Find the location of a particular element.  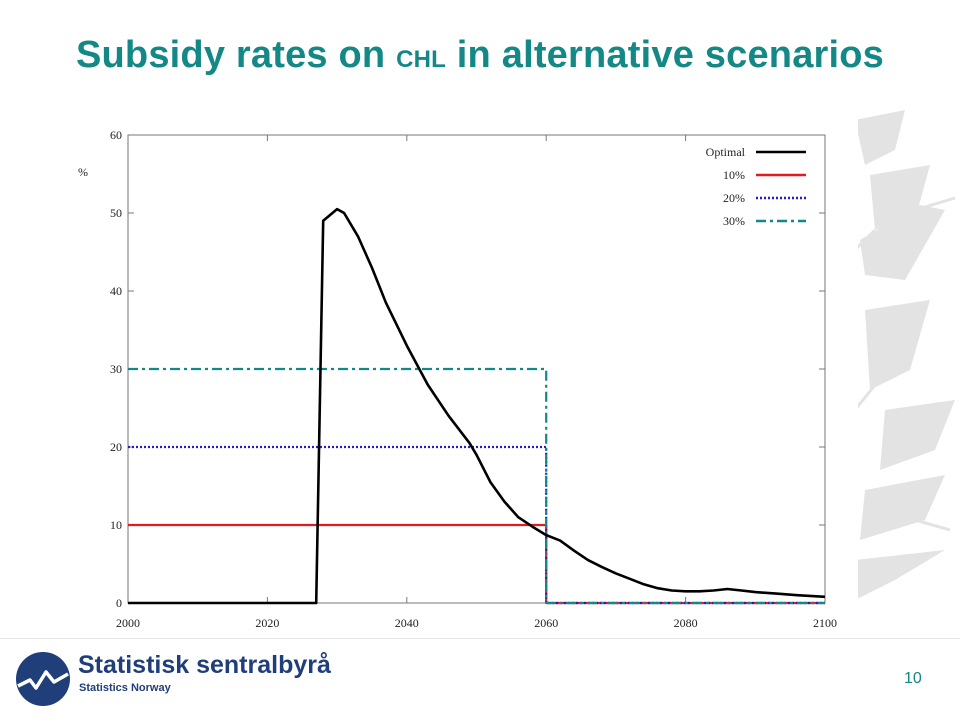

y-tick-label: 40 is located at coordinates (116, 291).